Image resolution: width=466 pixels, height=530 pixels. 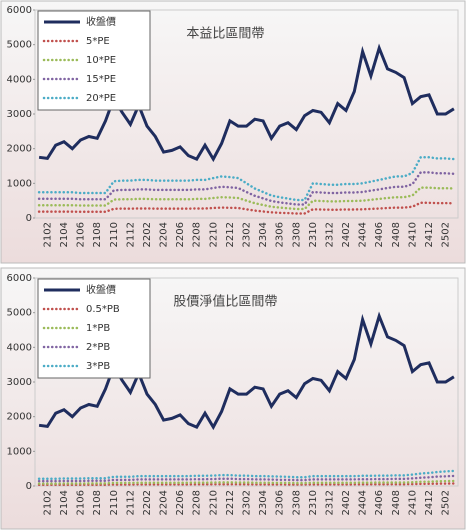 What do you see at coordinates (103, 309) in the screenshot?
I see `legend-label: 0.5*PB` at bounding box center [103, 309].